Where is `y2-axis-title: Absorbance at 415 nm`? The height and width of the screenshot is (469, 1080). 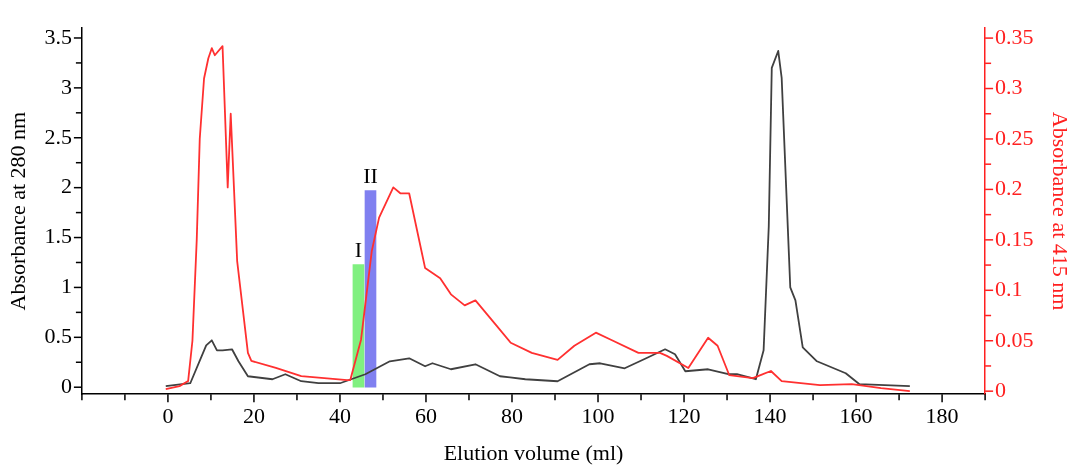
y2-axis-title: Absorbance at 415 nm is located at coordinates (1061, 211).